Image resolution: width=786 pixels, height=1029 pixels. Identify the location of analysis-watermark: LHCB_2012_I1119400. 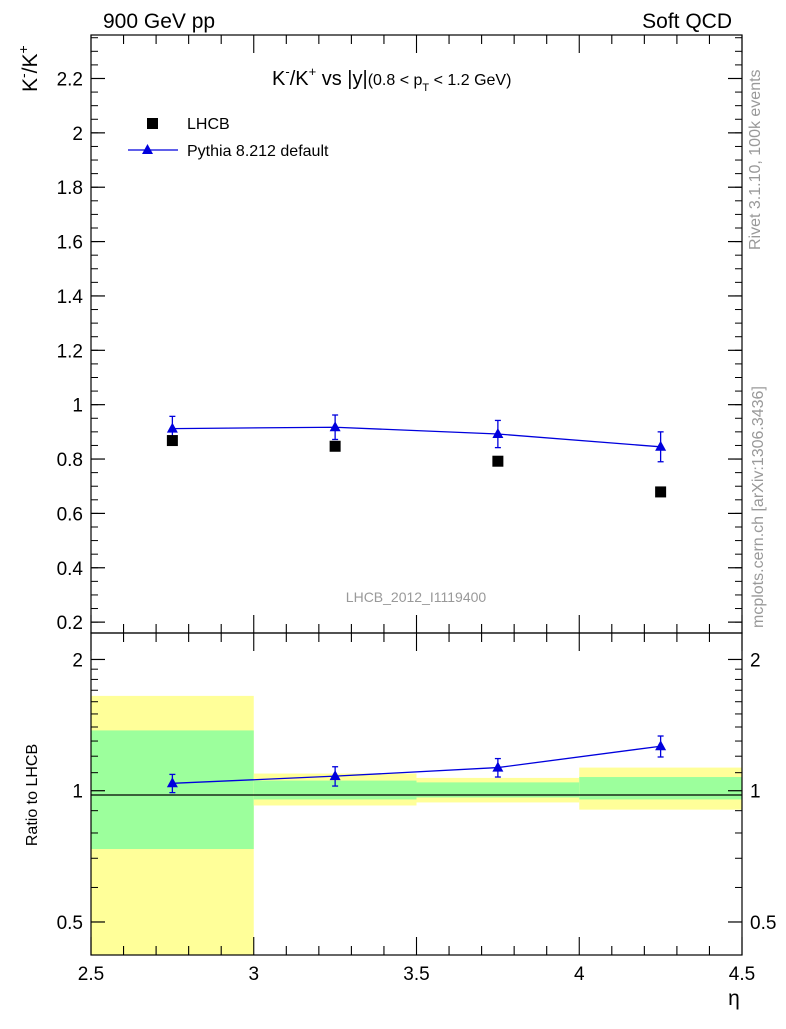
(416, 597).